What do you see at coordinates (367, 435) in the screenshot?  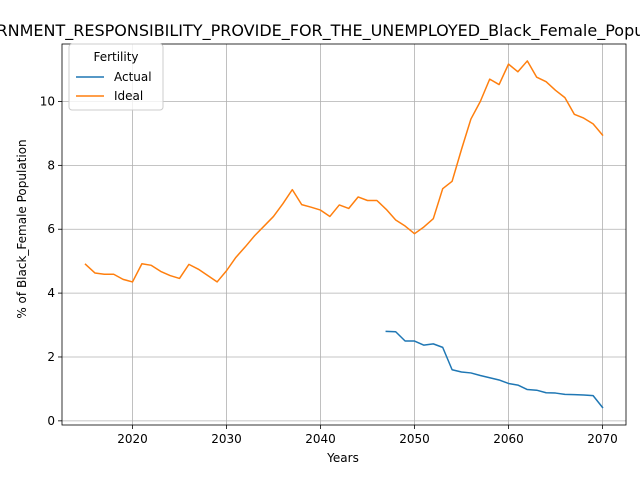 I see `x-axis-ticks: 2020 2030 2040 2050 2060 2070` at bounding box center [367, 435].